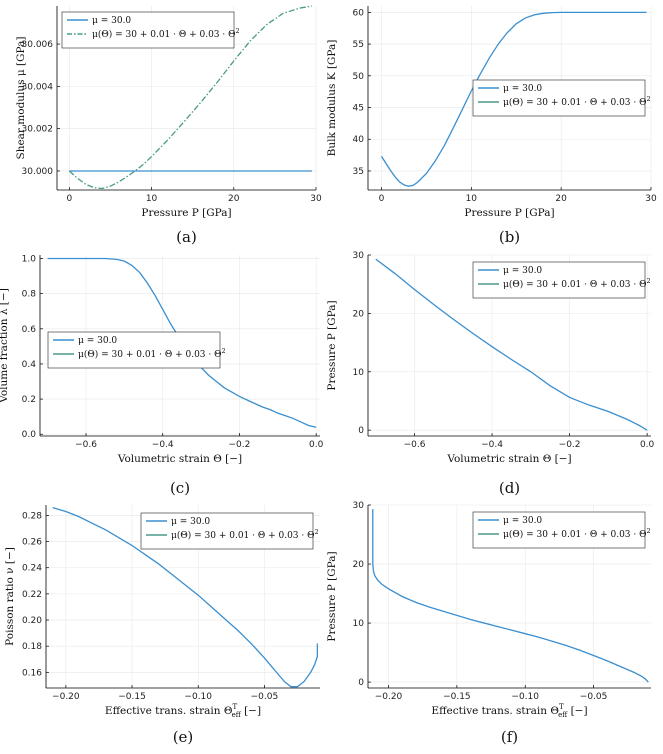  Describe the element at coordinates (265, 697) in the screenshot. I see `x-tick-label: −0.05` at that location.